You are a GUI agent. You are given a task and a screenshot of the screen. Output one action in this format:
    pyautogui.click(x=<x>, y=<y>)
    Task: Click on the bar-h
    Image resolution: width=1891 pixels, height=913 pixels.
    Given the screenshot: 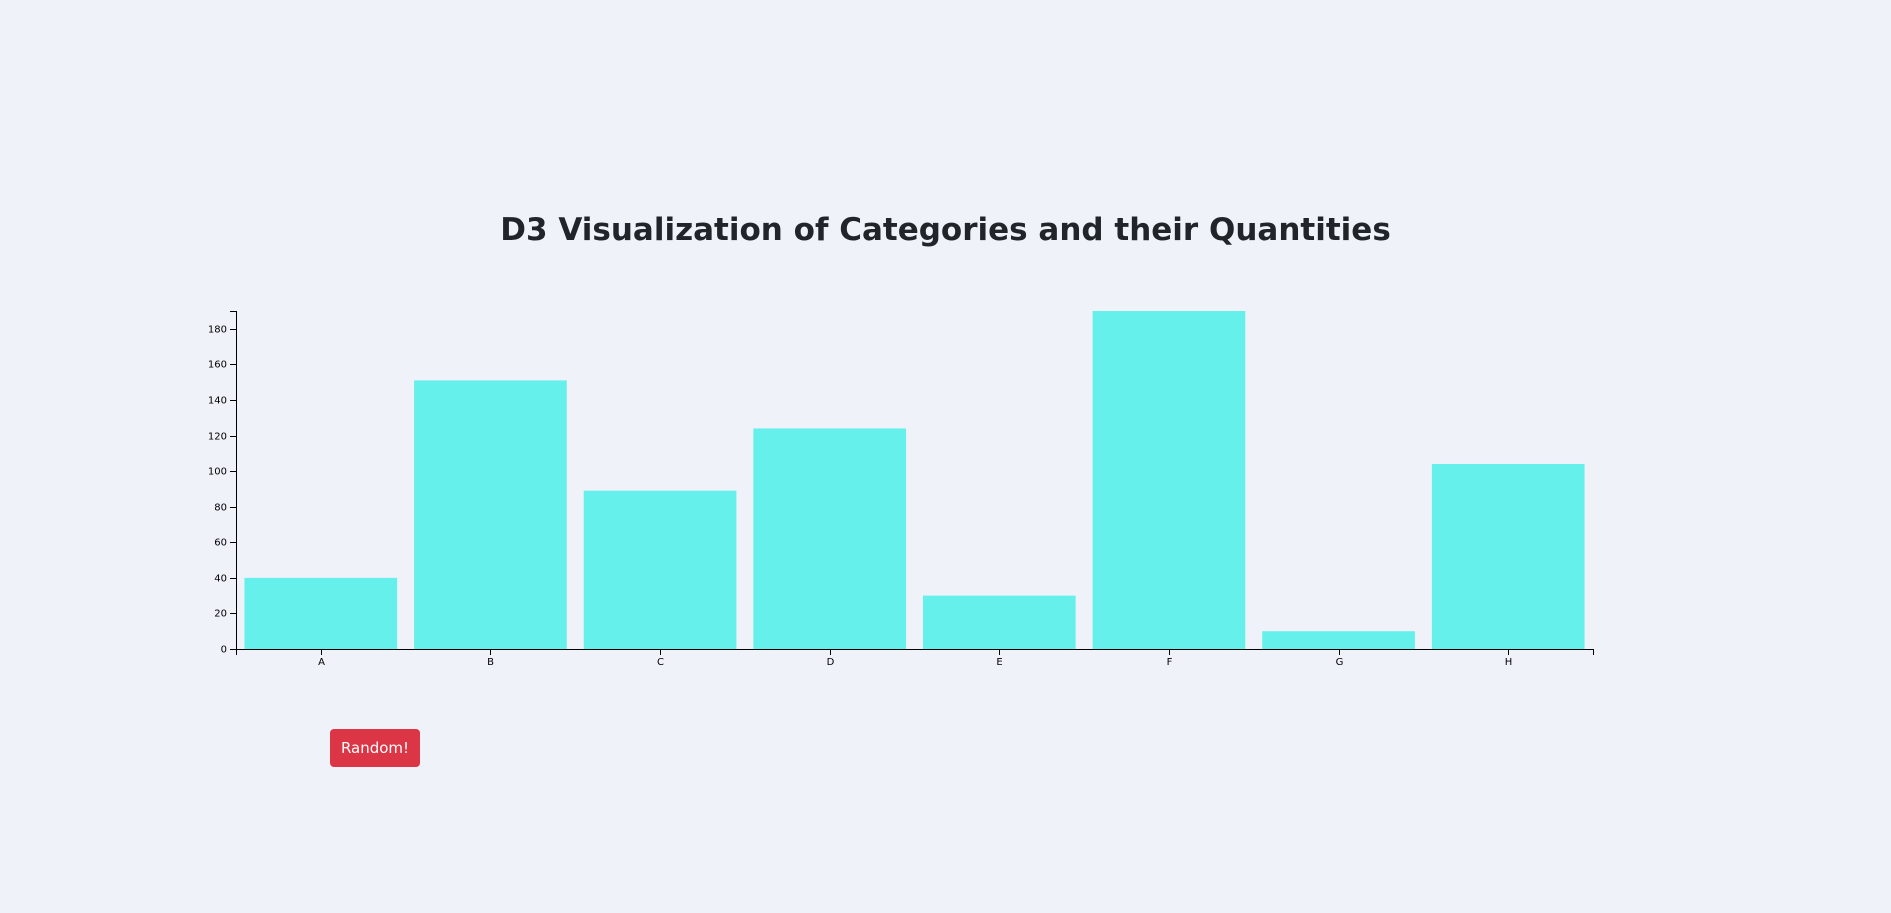 What is the action you would take?
    pyautogui.click(x=1508, y=556)
    